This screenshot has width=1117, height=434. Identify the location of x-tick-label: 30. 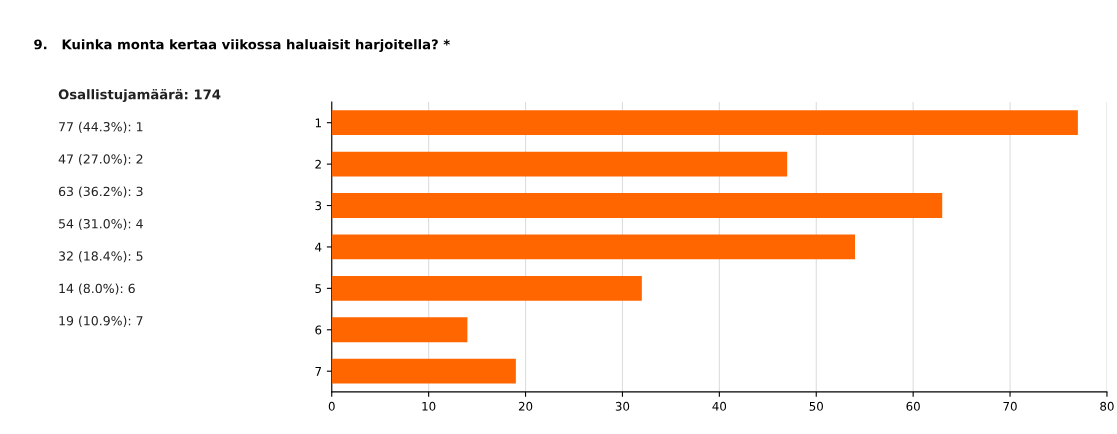
(622, 406).